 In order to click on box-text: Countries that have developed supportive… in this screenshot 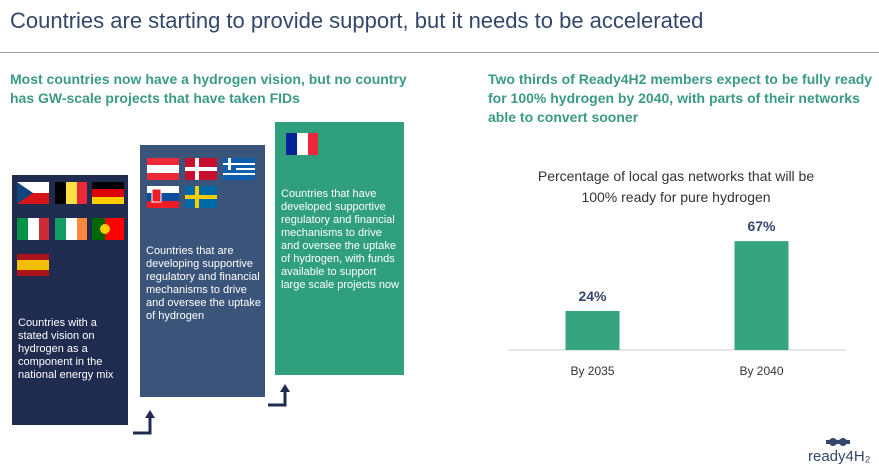, I will do `click(340, 239)`.